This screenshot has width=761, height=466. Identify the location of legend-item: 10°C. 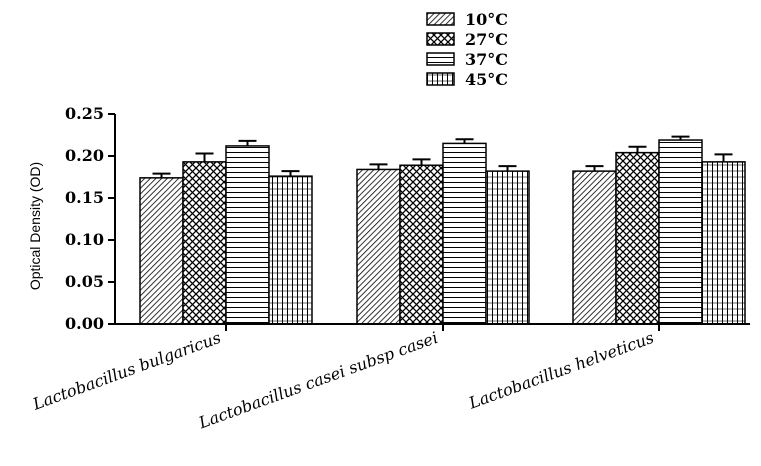
(467, 19).